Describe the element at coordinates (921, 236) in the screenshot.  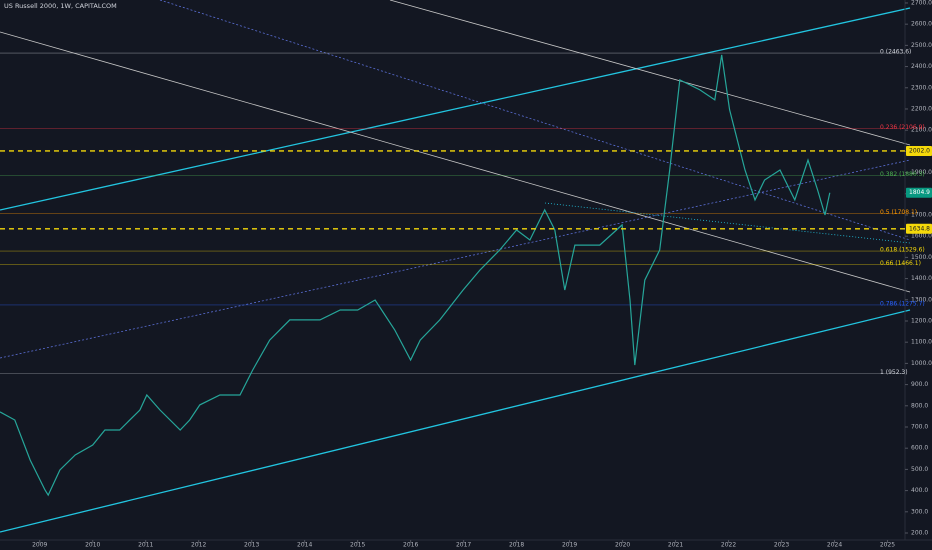
I see `y-tick-label: 1600.0` at that location.